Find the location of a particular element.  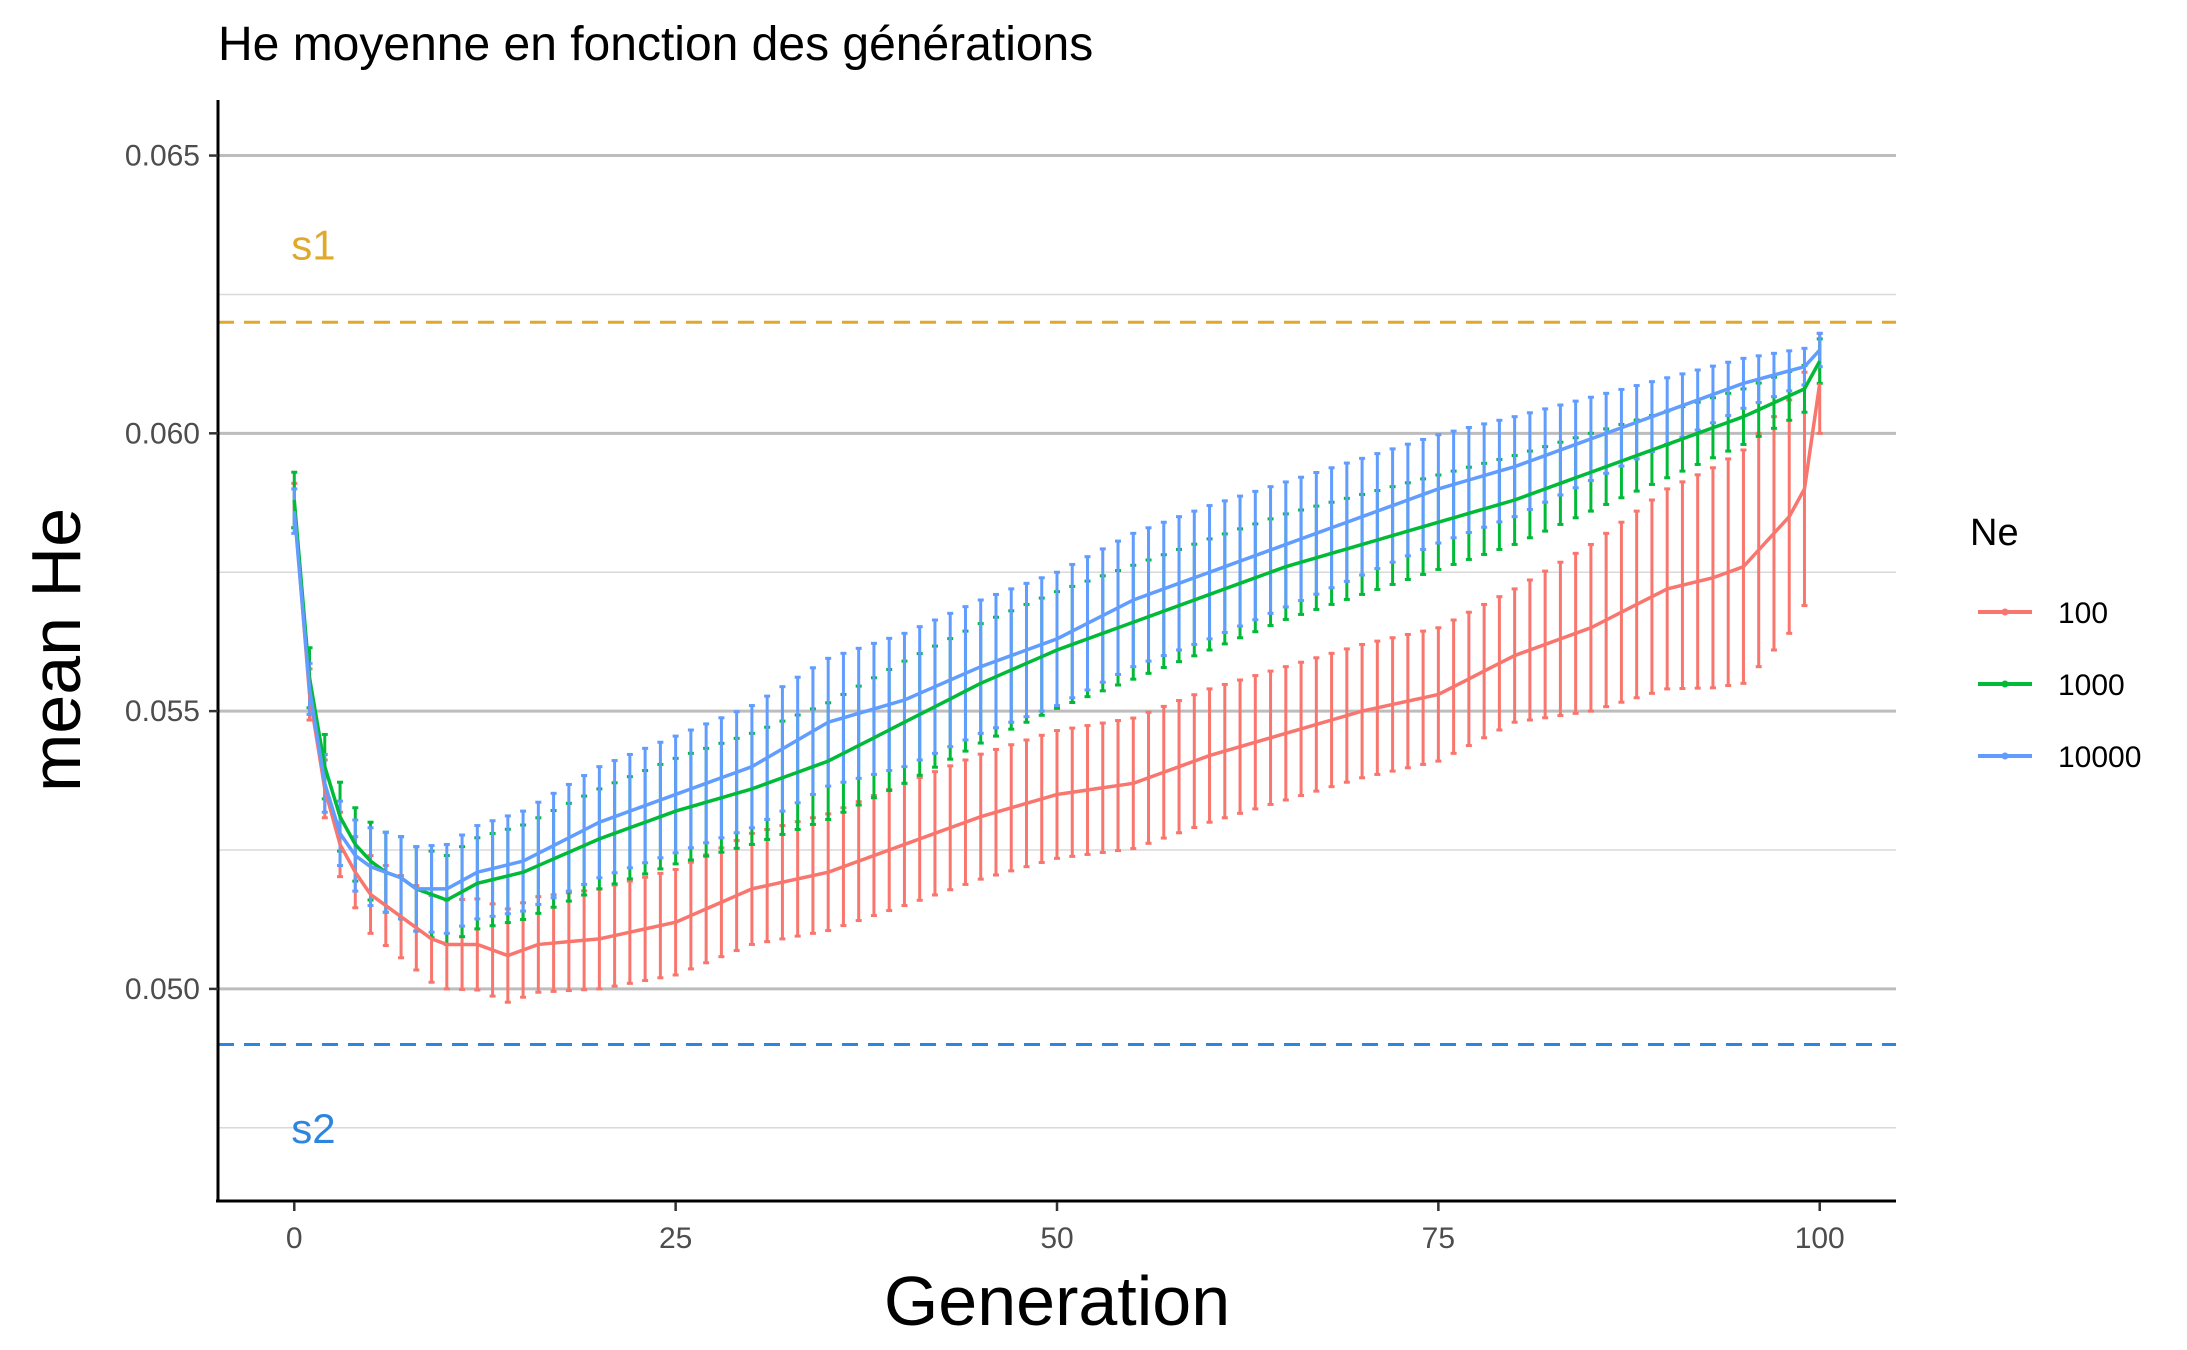

x-ticks: 0 25 50 75 100 is located at coordinates (1065, 1228).